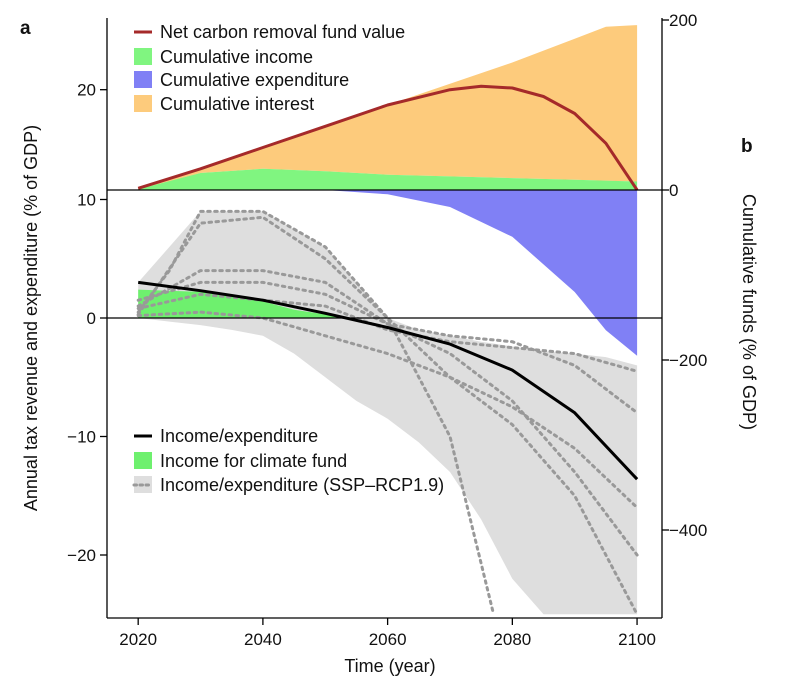 The image size is (792, 686). Describe the element at coordinates (143, 103) in the screenshot. I see `legend-swatch-cumulative-interest` at that location.